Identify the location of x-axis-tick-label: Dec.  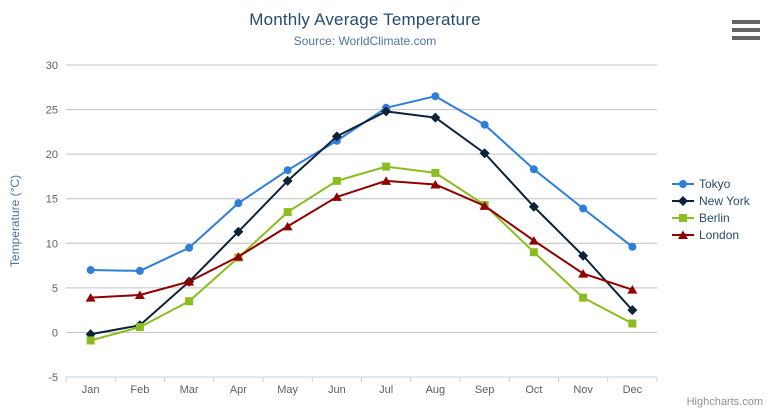
(633, 390).